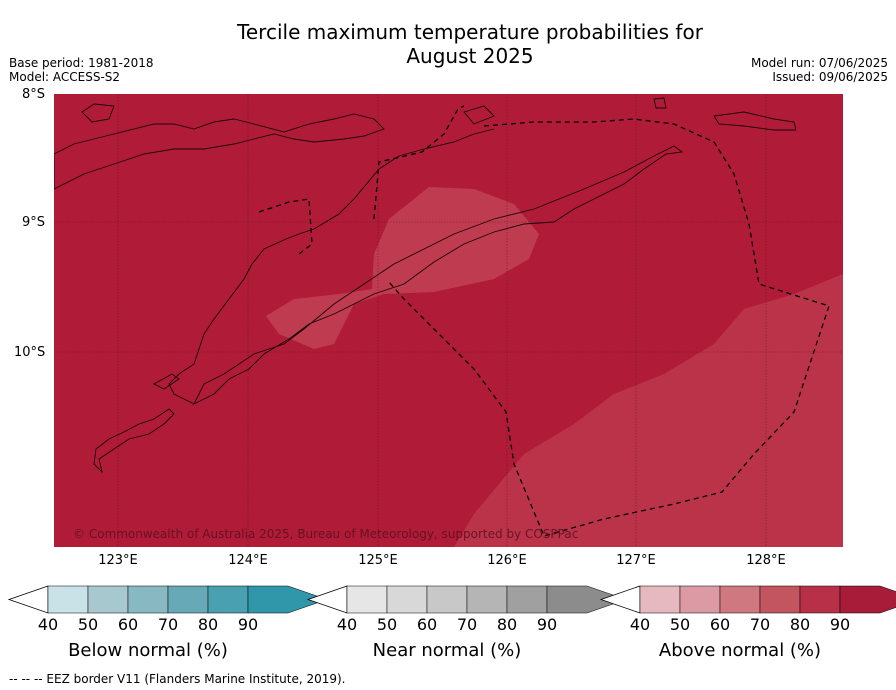 This screenshot has height=690, width=896. What do you see at coordinates (740, 650) in the screenshot?
I see `colorbar-title-above: Above normal (%)` at bounding box center [740, 650].